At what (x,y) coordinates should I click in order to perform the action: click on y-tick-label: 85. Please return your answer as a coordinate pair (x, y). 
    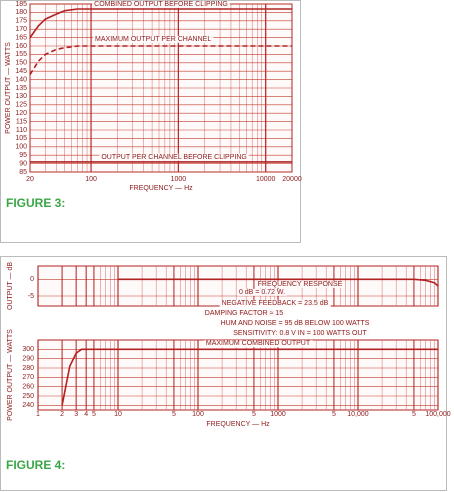
    Looking at the image, I should click on (23, 172).